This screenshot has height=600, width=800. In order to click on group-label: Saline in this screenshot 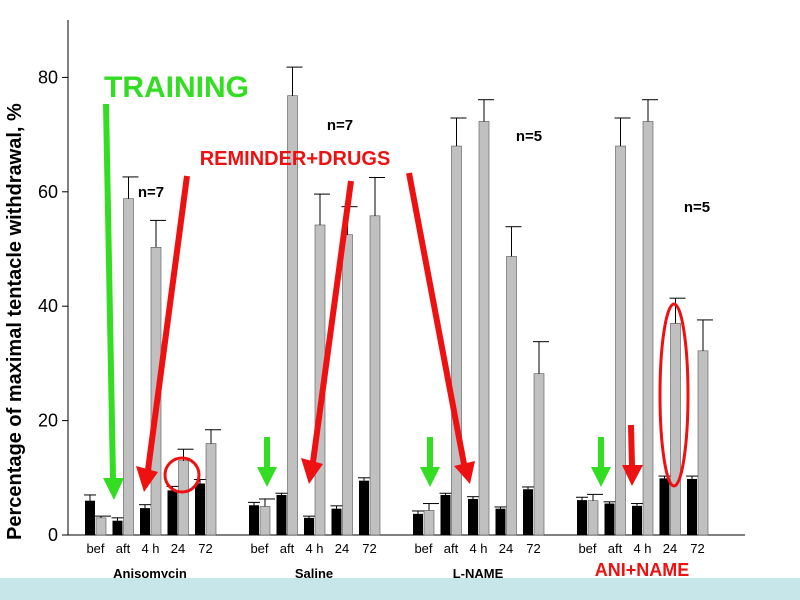, I will do `click(314, 573)`.